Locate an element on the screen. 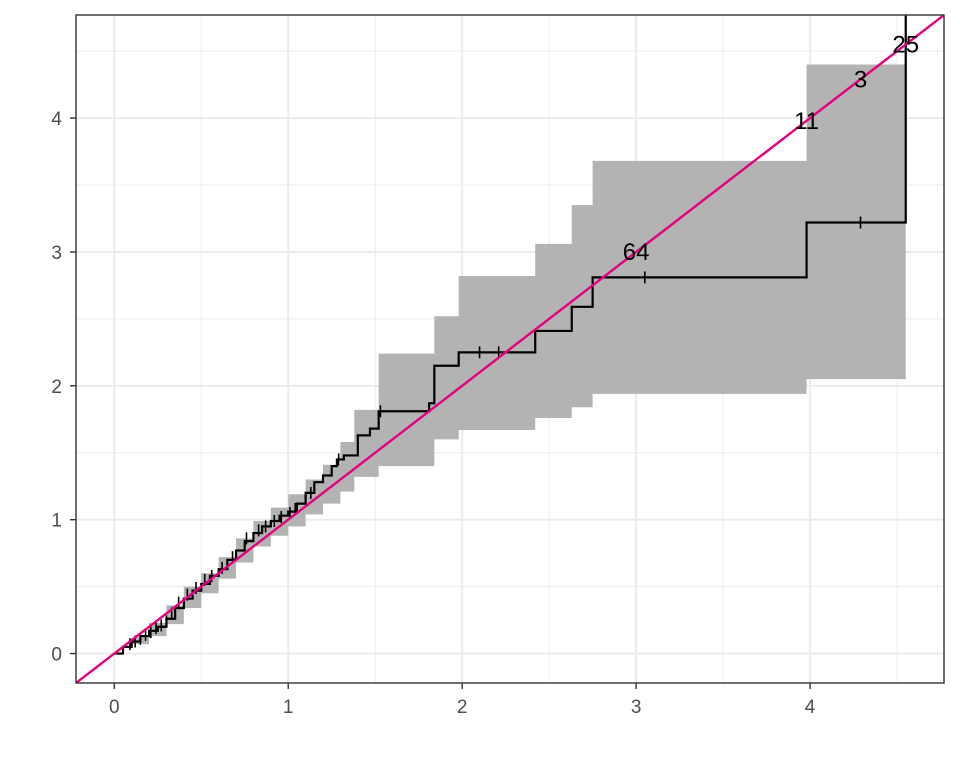  y-tick-label: 1 is located at coordinates (56, 521).